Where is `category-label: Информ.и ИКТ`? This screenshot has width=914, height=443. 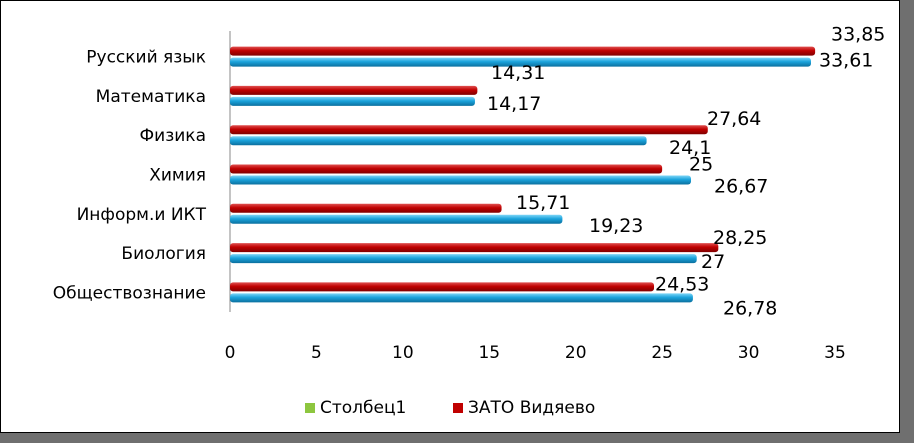 category-label: Информ.и ИКТ is located at coordinates (142, 215).